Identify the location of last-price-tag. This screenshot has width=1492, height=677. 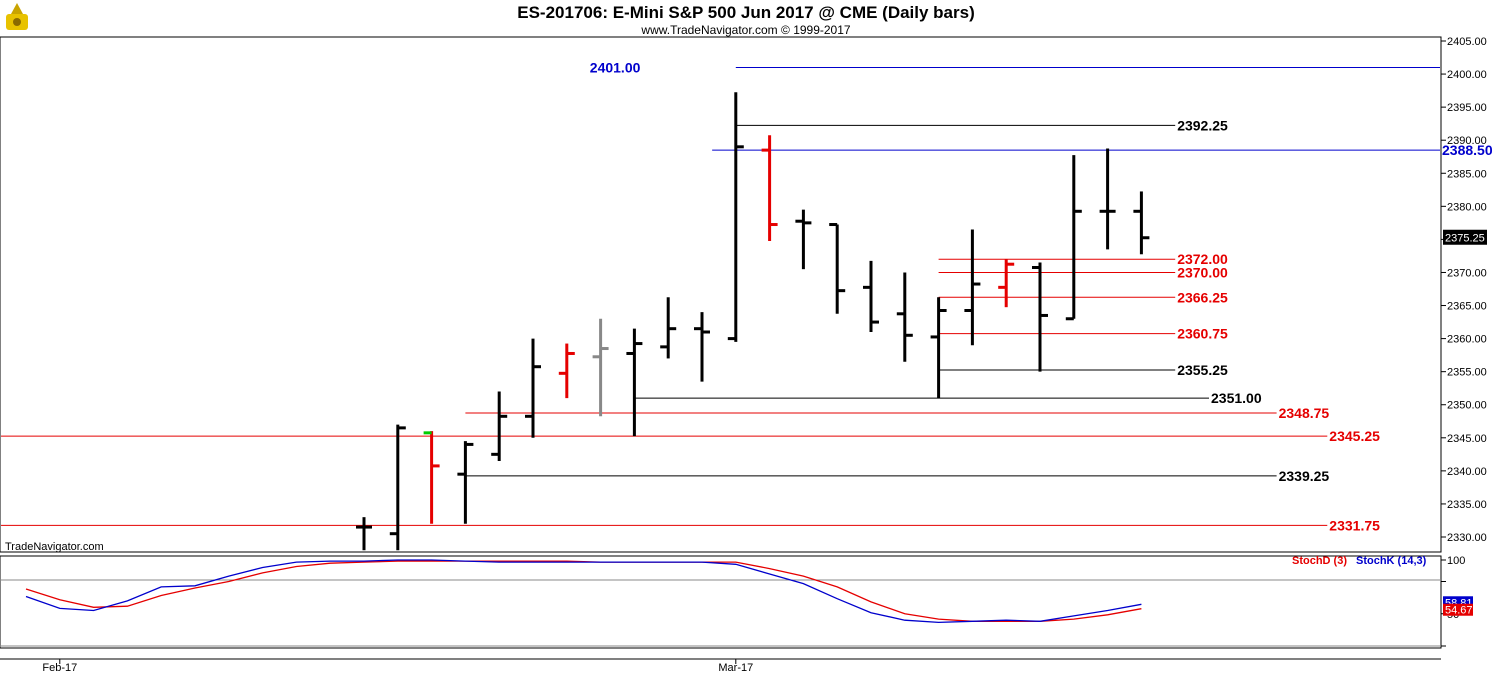
(1465, 237).